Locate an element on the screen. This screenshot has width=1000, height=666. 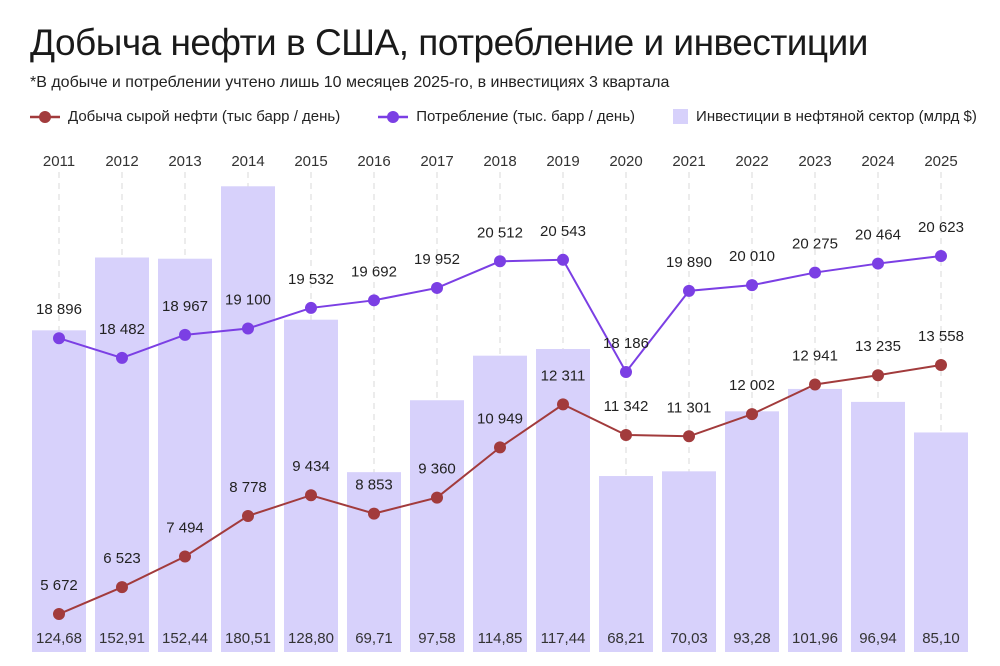
x-tick-label: 2020 is located at coordinates (625, 161).